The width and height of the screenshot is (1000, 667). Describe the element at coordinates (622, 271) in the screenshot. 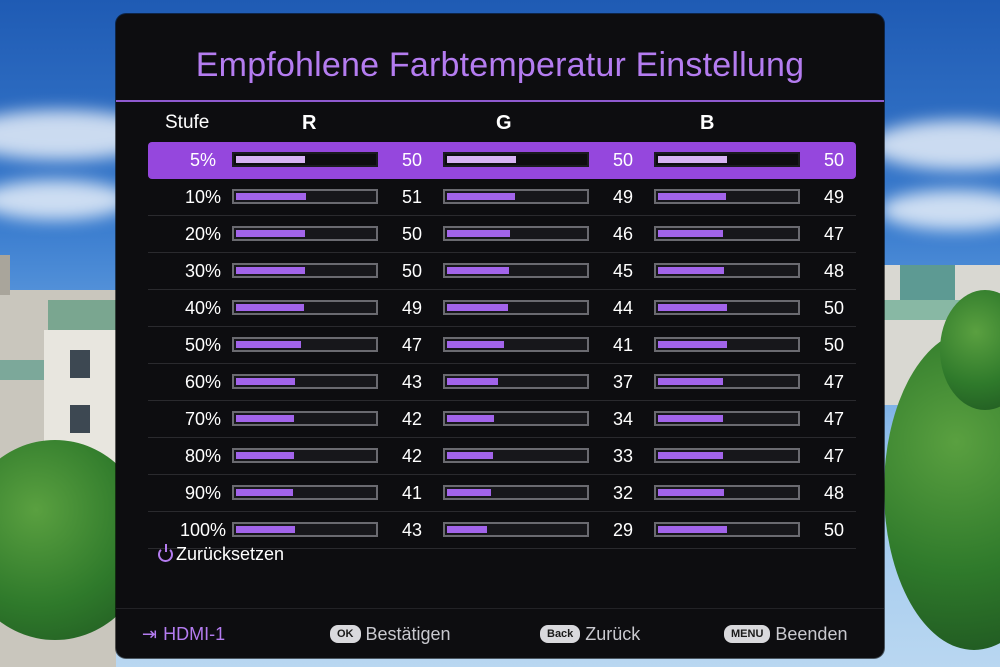

I see `g-value: 45` at that location.